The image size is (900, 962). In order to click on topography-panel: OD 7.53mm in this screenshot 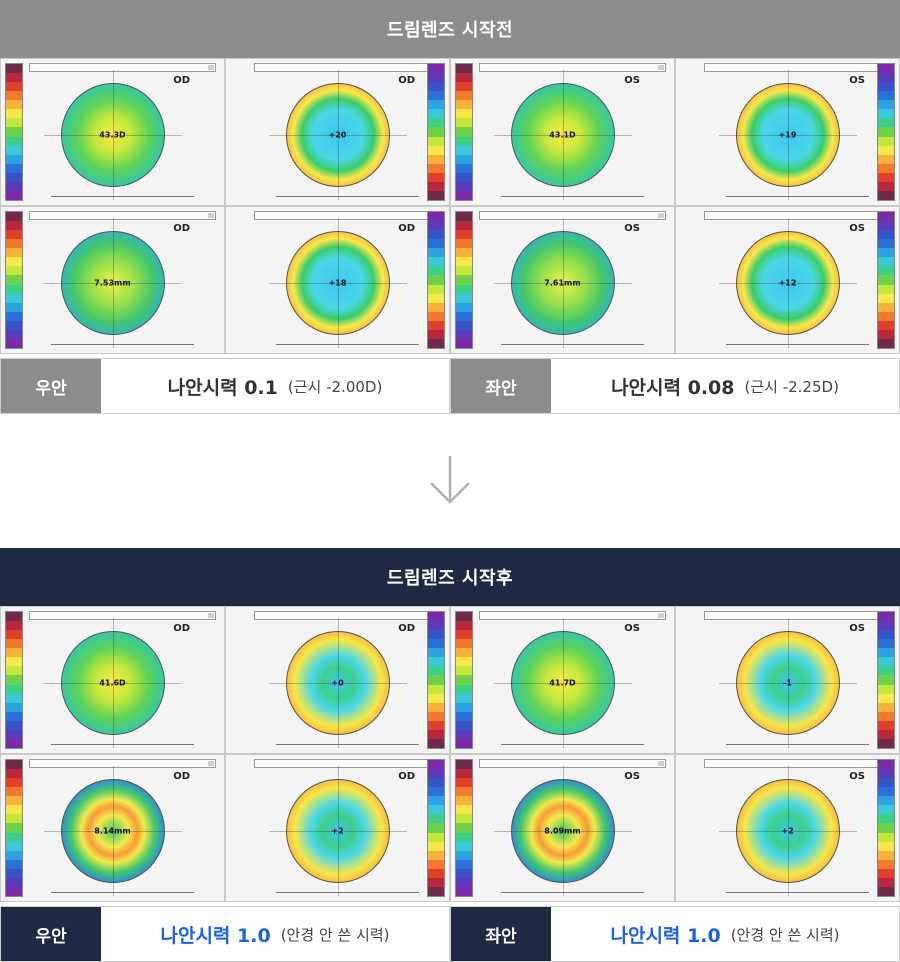, I will do `click(112, 280)`.